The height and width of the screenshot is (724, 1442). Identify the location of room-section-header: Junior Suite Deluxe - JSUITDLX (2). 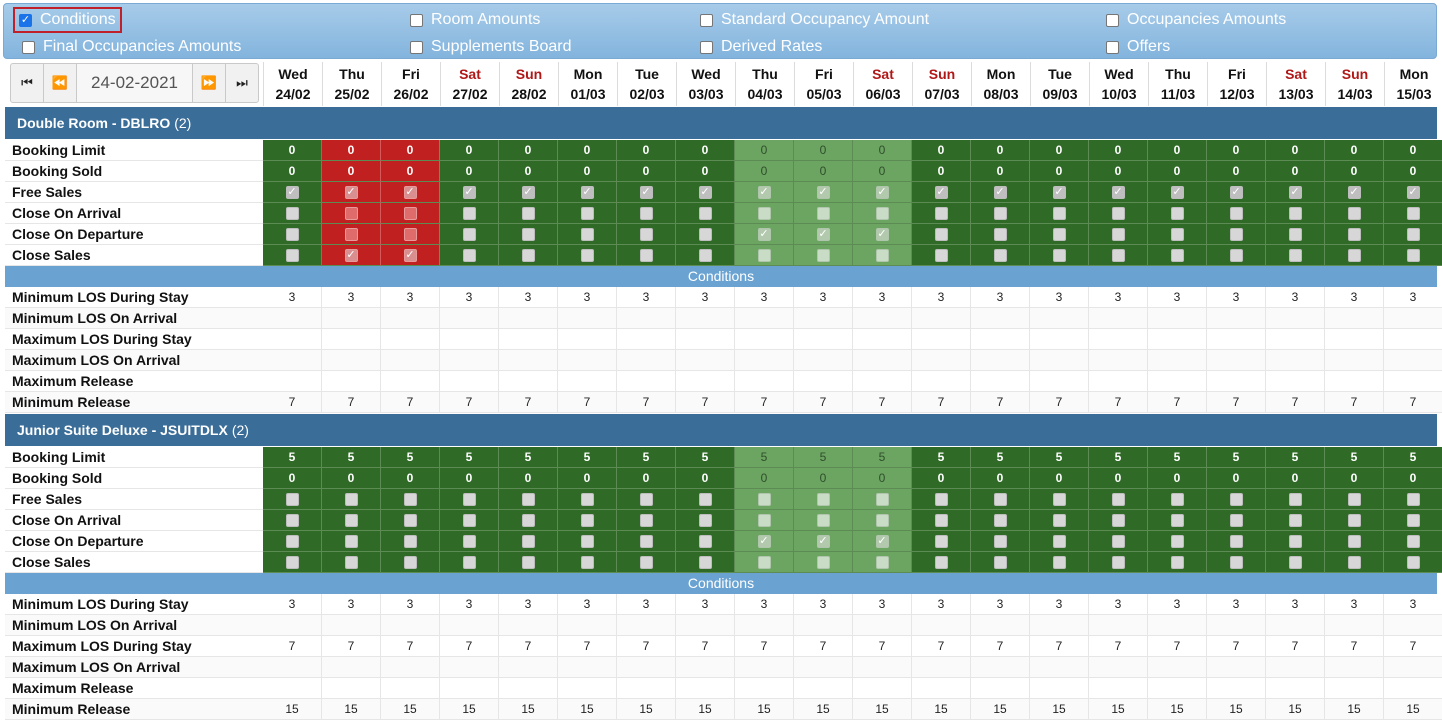
(721, 430).